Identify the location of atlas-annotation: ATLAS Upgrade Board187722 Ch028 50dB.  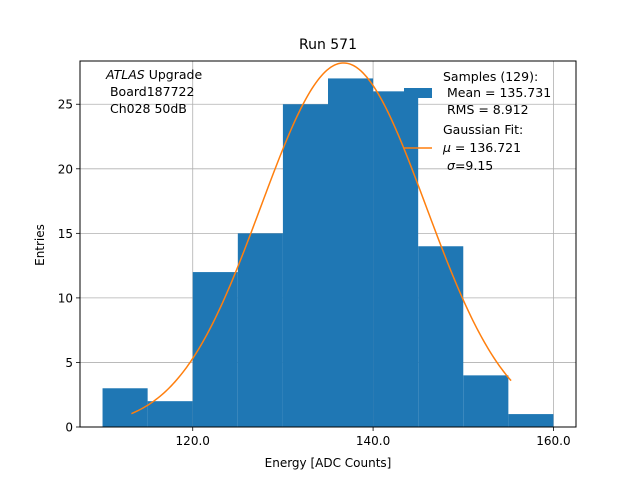
(153, 91).